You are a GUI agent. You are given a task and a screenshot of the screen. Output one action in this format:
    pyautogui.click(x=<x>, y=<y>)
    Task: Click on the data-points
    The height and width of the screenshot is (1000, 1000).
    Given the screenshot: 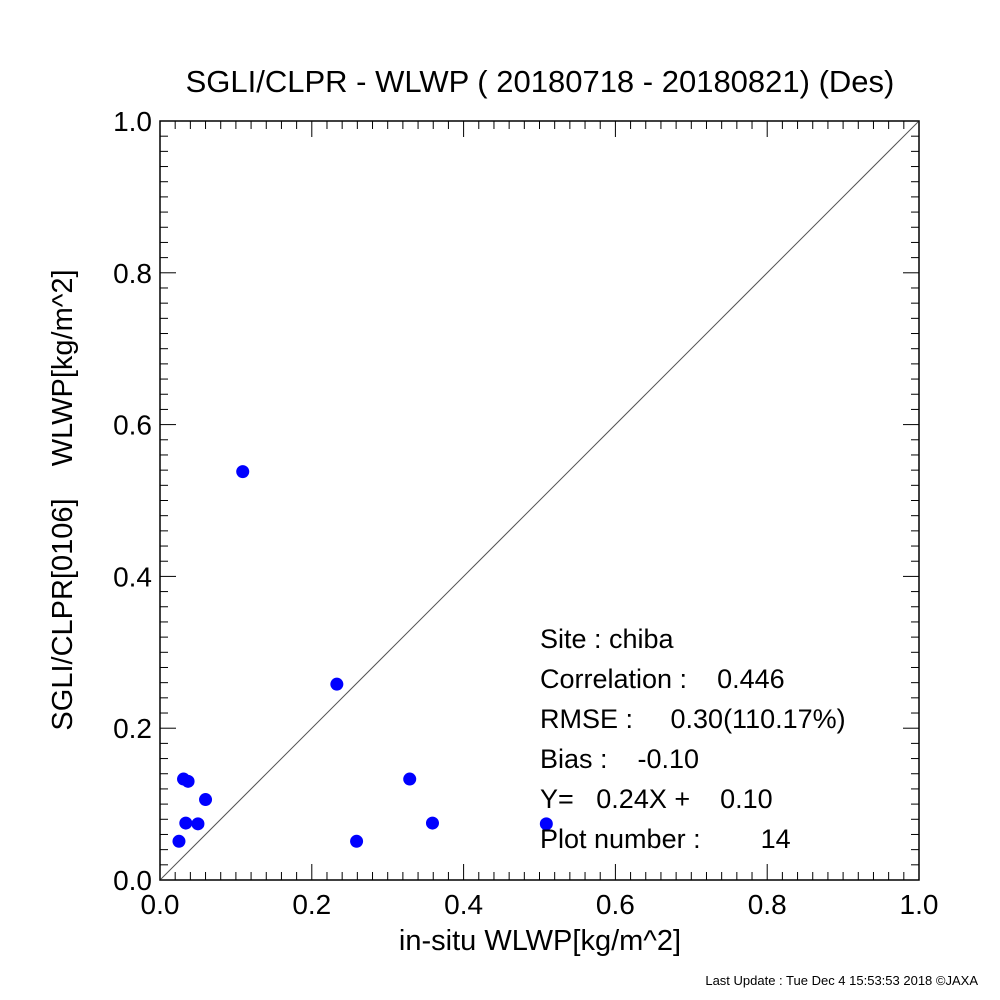 What is the action you would take?
    pyautogui.click(x=362, y=656)
    